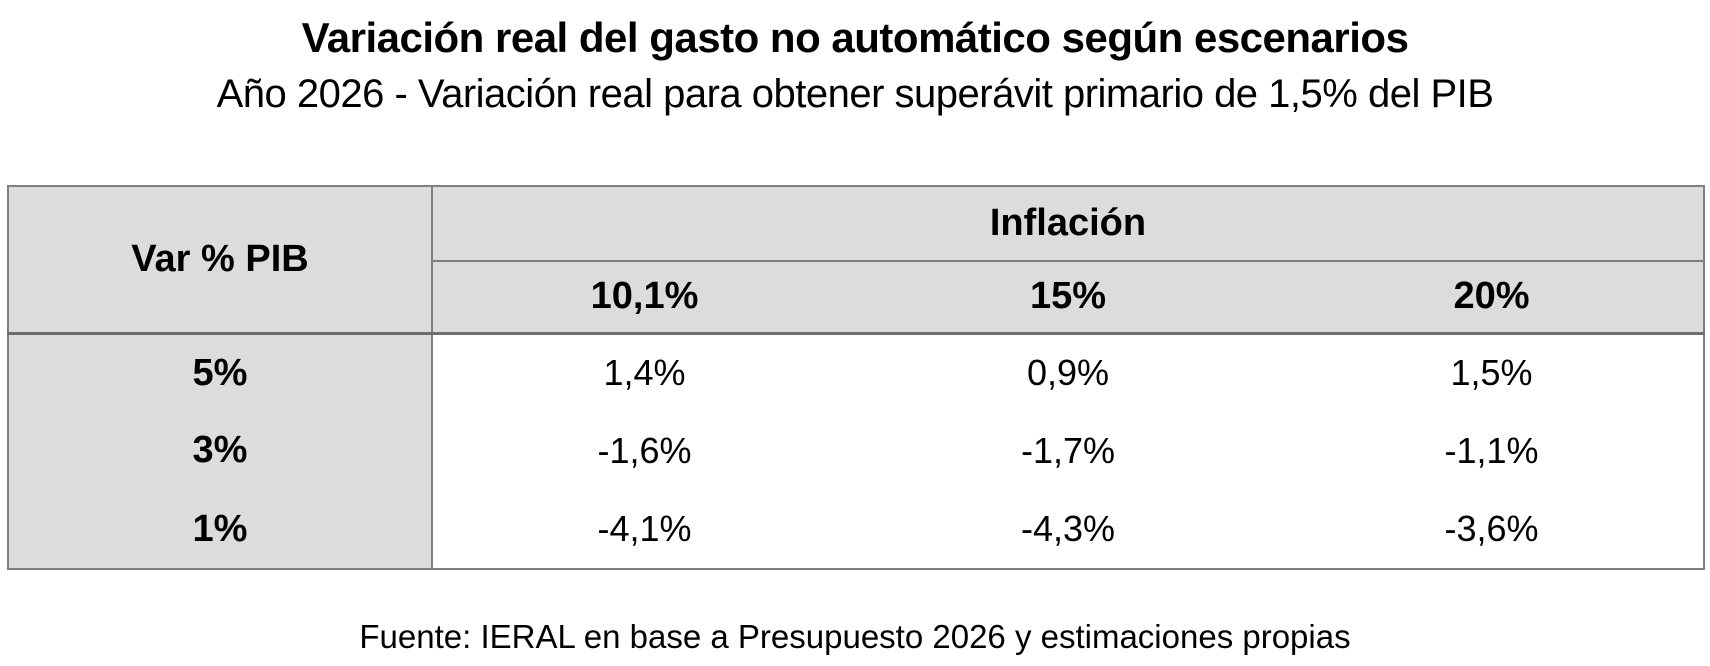 This screenshot has width=1710, height=666. What do you see at coordinates (644, 298) in the screenshot?
I see `col-header-inflacion-10-1: 10,1%` at bounding box center [644, 298].